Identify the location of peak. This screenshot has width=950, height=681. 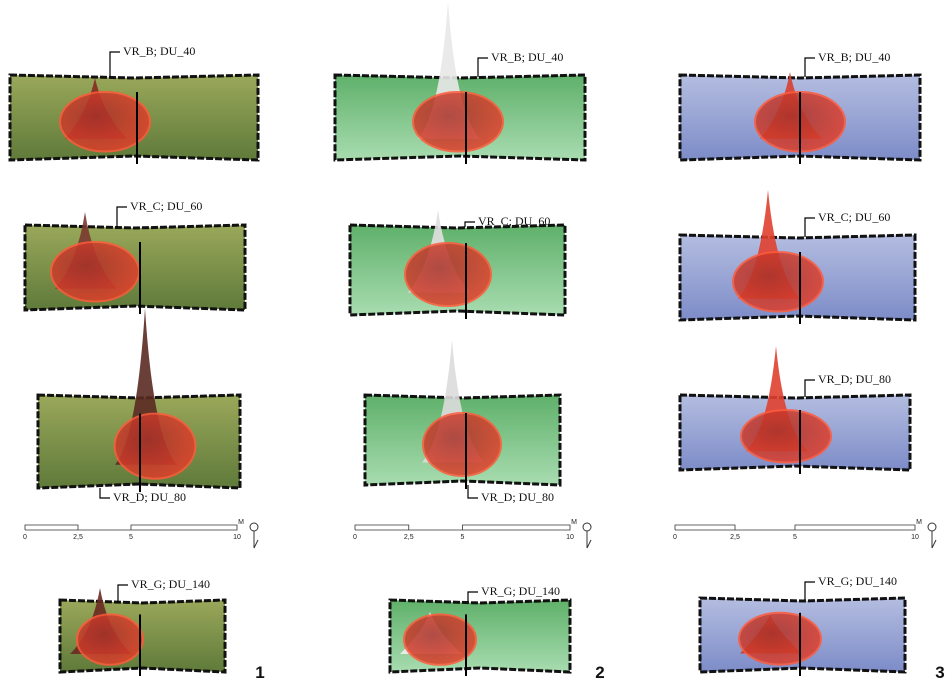
(146, 386).